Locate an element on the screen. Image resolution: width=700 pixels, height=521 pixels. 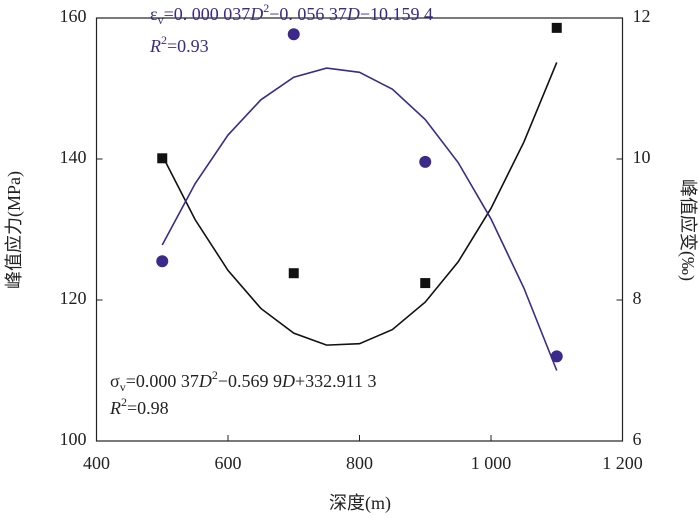
x-tick-label: 400 is located at coordinates (96, 463).